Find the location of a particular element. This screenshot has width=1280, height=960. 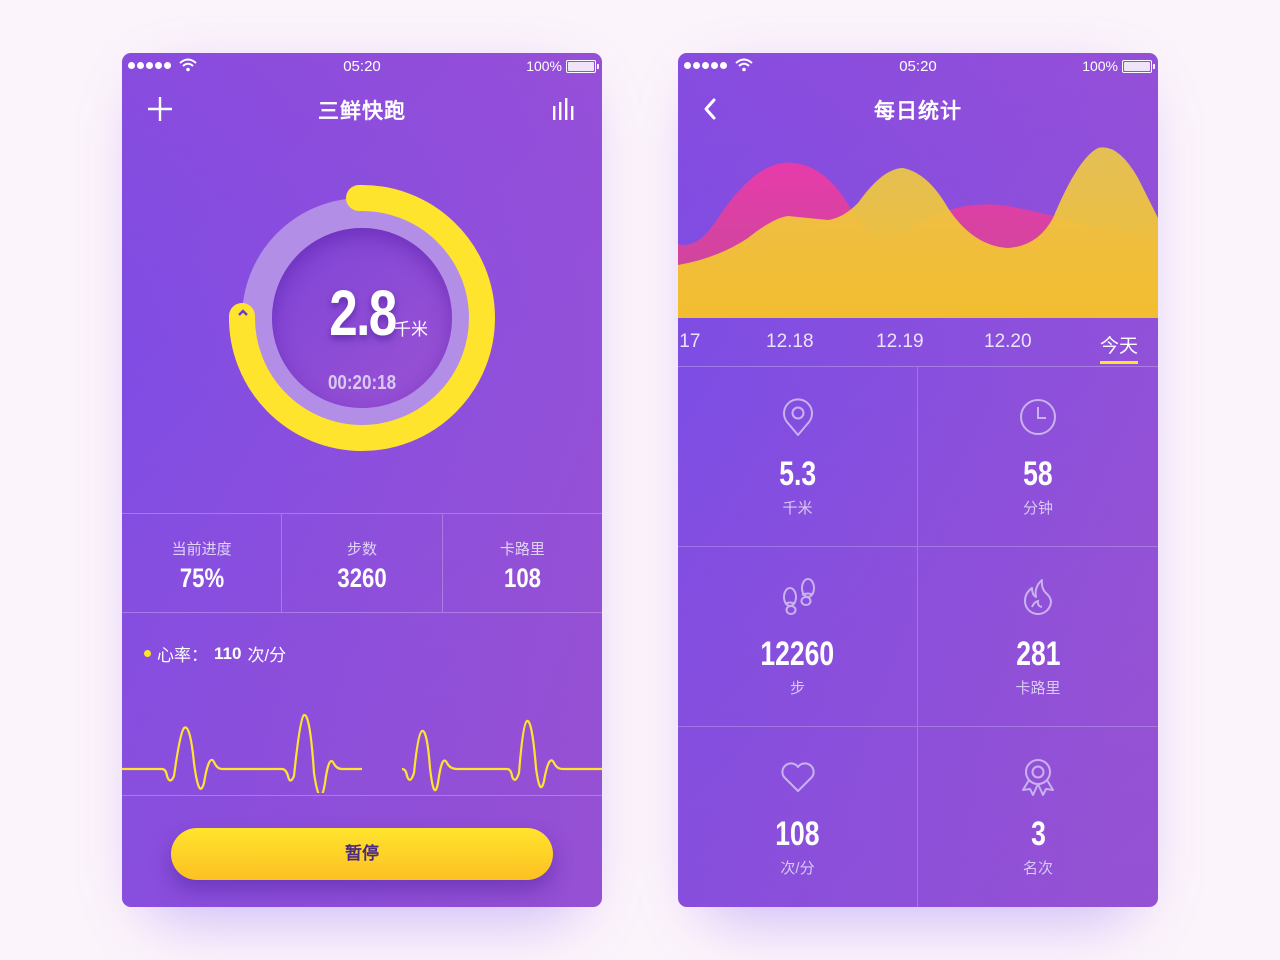

date-tab-today: 今天 is located at coordinates (1119, 347).